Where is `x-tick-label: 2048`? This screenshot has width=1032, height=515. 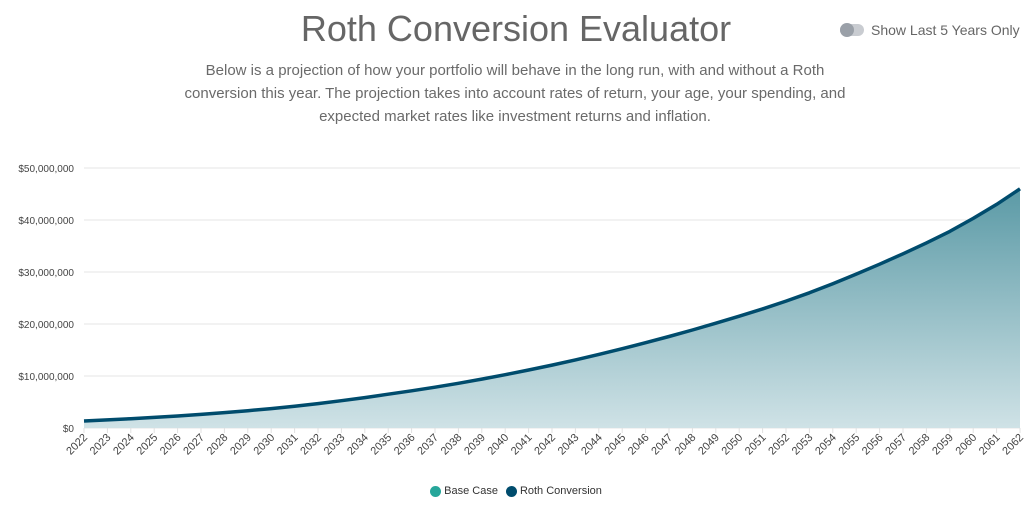 x-tick-label: 2048 is located at coordinates (686, 445).